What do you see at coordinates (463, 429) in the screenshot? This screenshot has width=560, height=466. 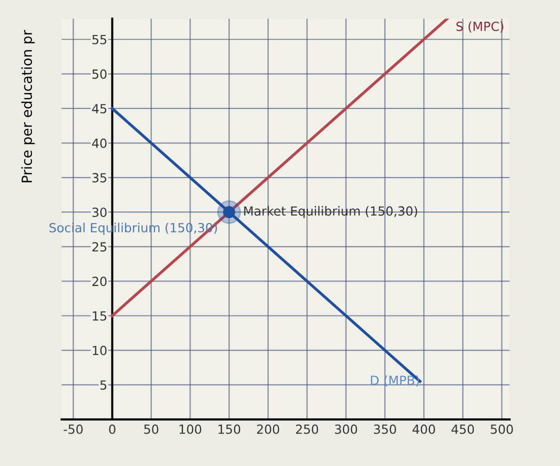 I see `x-tick-label: 450` at bounding box center [463, 429].